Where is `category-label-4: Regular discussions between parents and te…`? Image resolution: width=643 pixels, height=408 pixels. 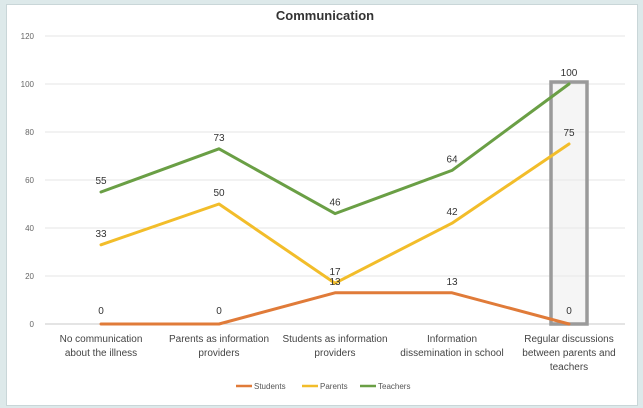
category-label-4: Regular discussions between parents and te… is located at coordinates (568, 353).